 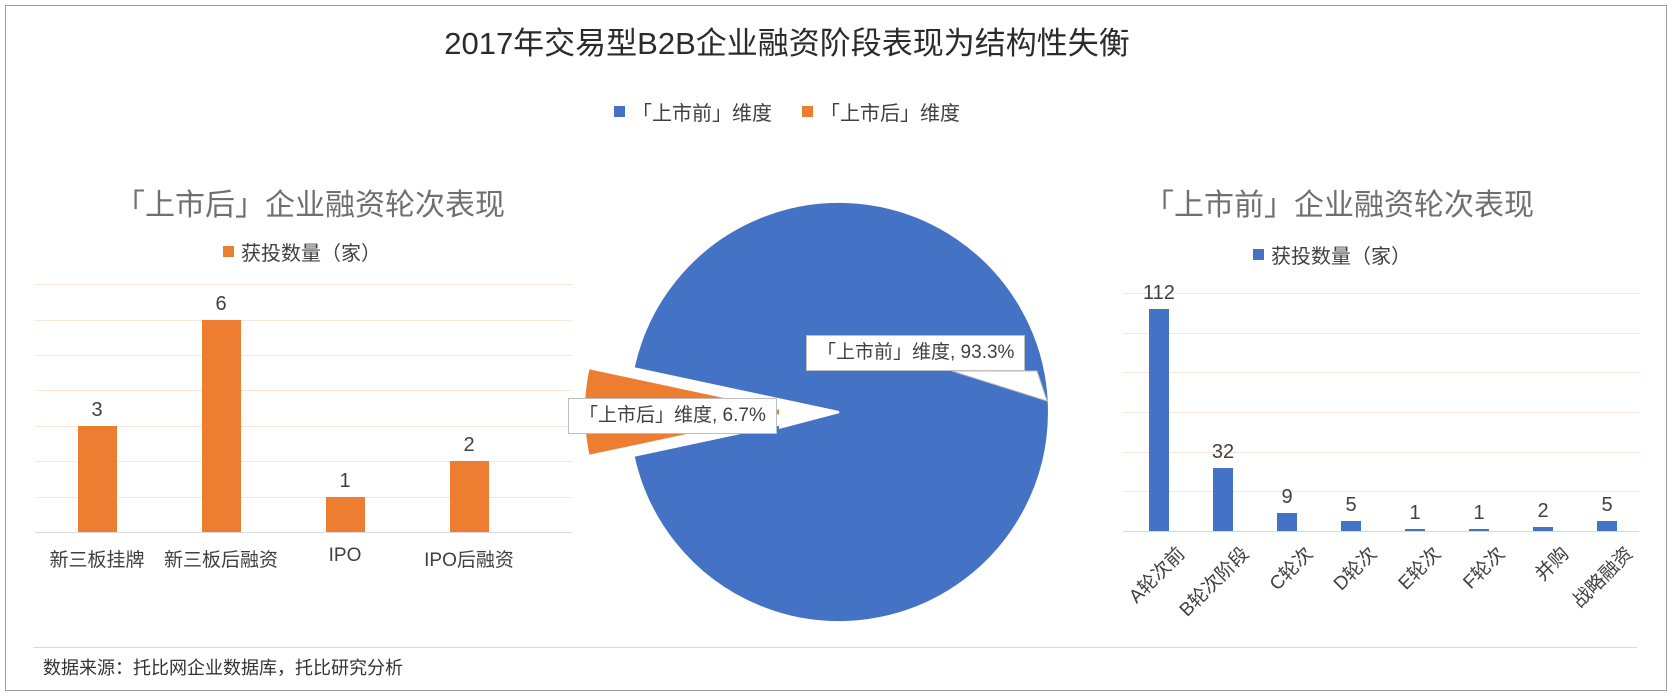 What do you see at coordinates (787, 43) in the screenshot?
I see `page-title: 2017年交易型B2B企业融资阶段表现为结构性失衡` at bounding box center [787, 43].